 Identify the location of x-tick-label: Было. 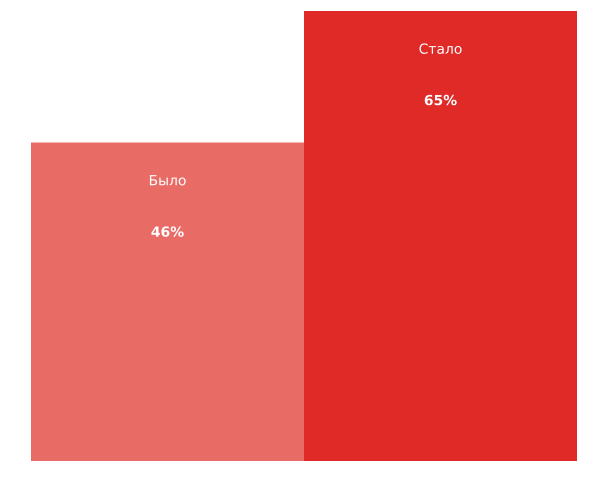
(168, 180).